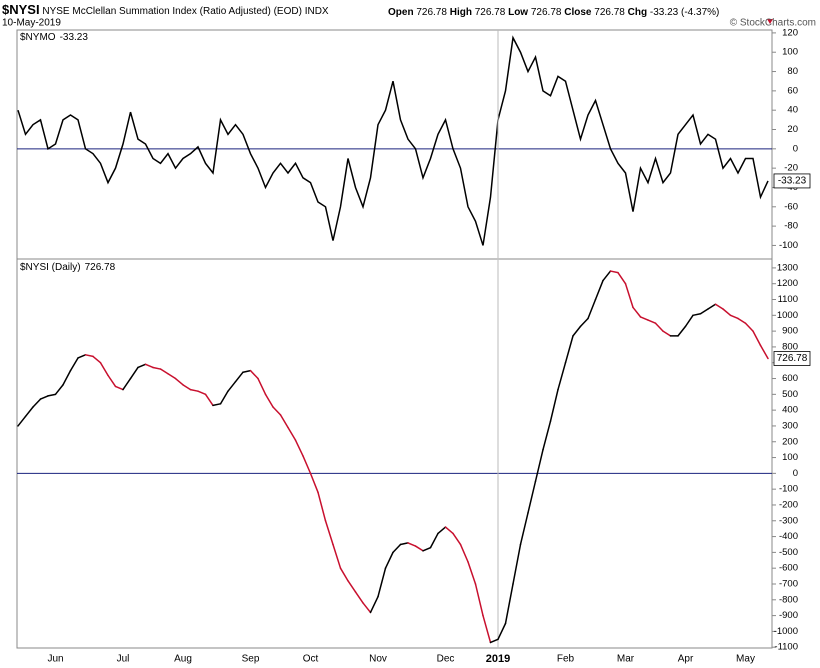 The height and width of the screenshot is (668, 820). Describe the element at coordinates (490, 12) in the screenshot. I see `high: 726.78` at that location.